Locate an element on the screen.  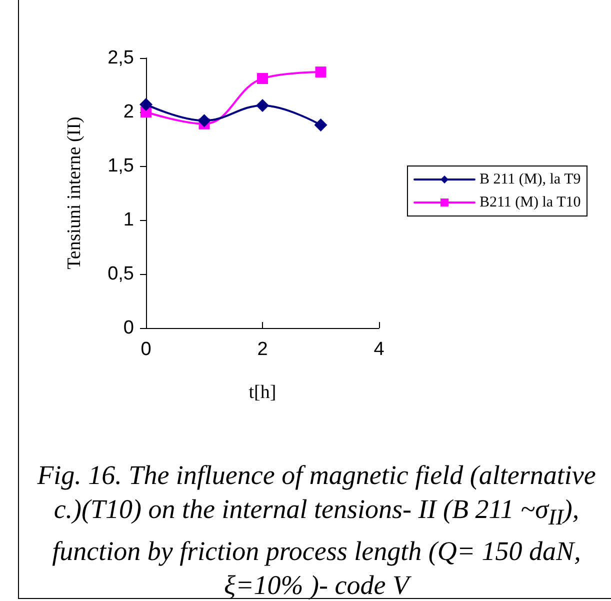
y-tick-label: 0 is located at coordinates (128, 328).